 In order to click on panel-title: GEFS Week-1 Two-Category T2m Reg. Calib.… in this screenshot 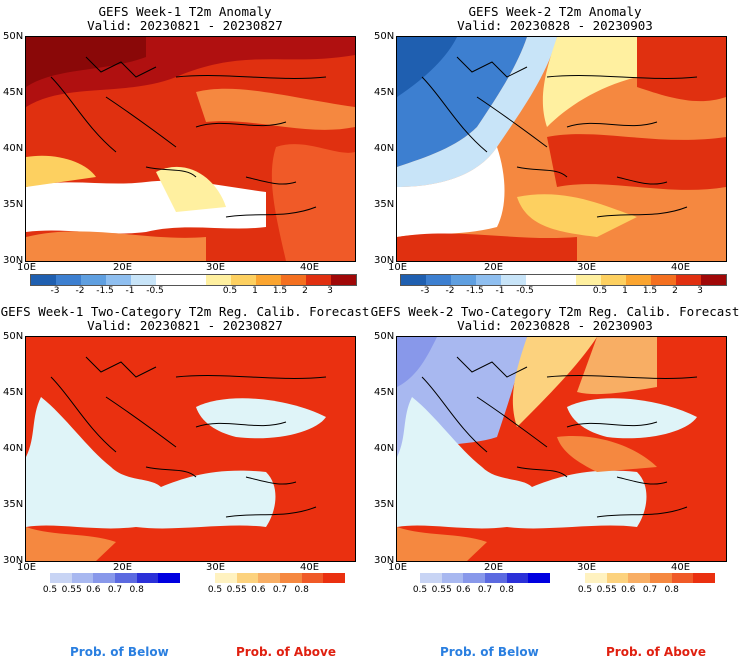, I will do `click(185, 311)`.